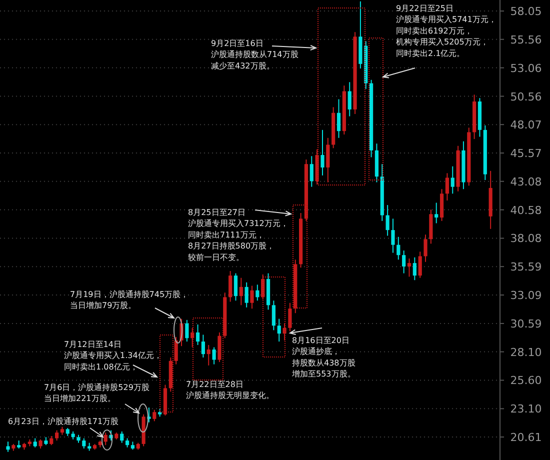 This screenshot has width=550, height=460. I want to click on y-tick-label: 35.59, so click(526, 267).